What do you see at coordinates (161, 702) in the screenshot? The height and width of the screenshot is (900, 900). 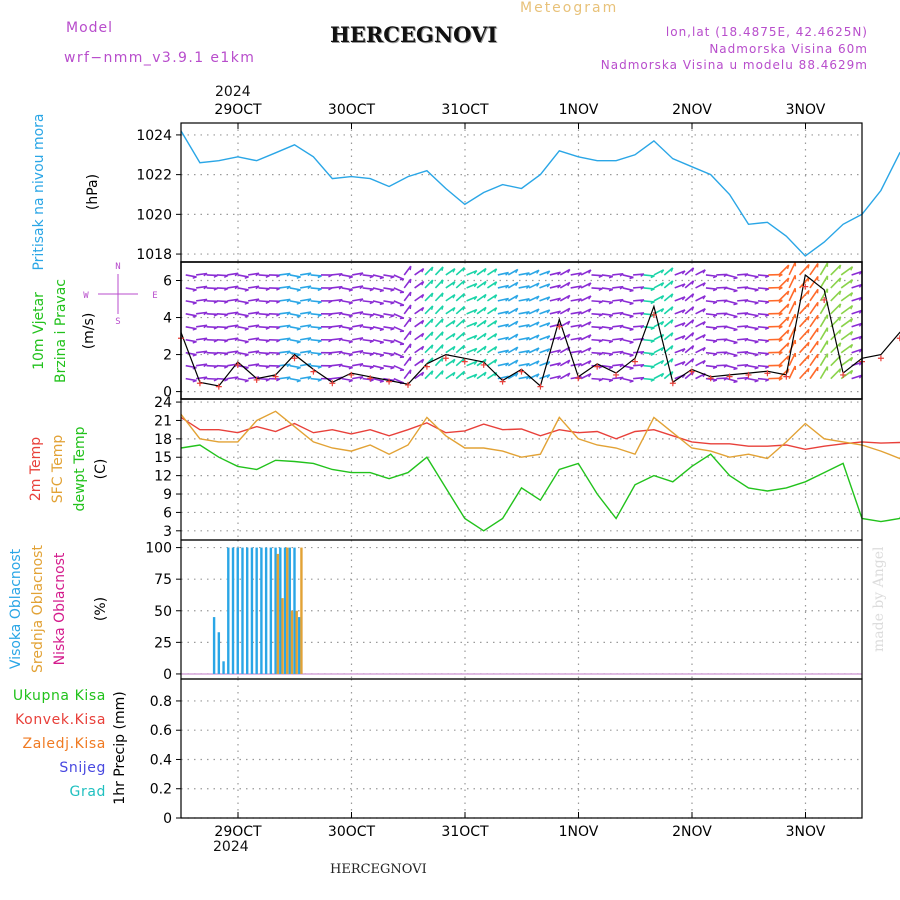 I see `precip-ytick-label: 0.8` at bounding box center [161, 702].